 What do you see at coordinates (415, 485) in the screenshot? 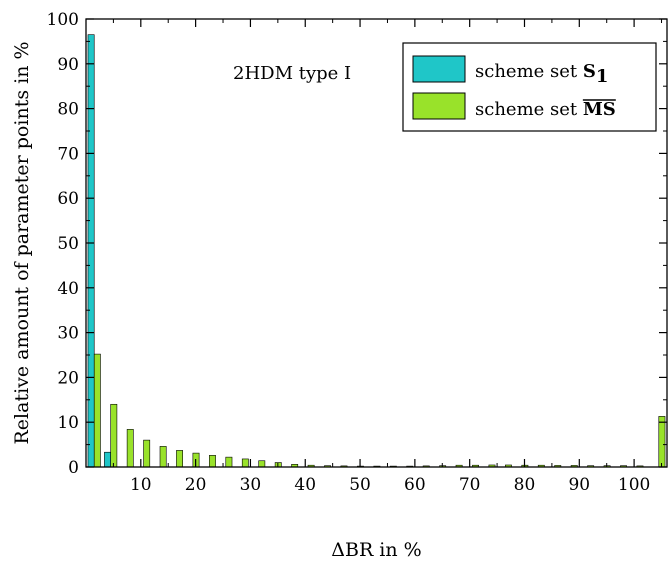
I see `x-tick-label: 60` at bounding box center [415, 485].